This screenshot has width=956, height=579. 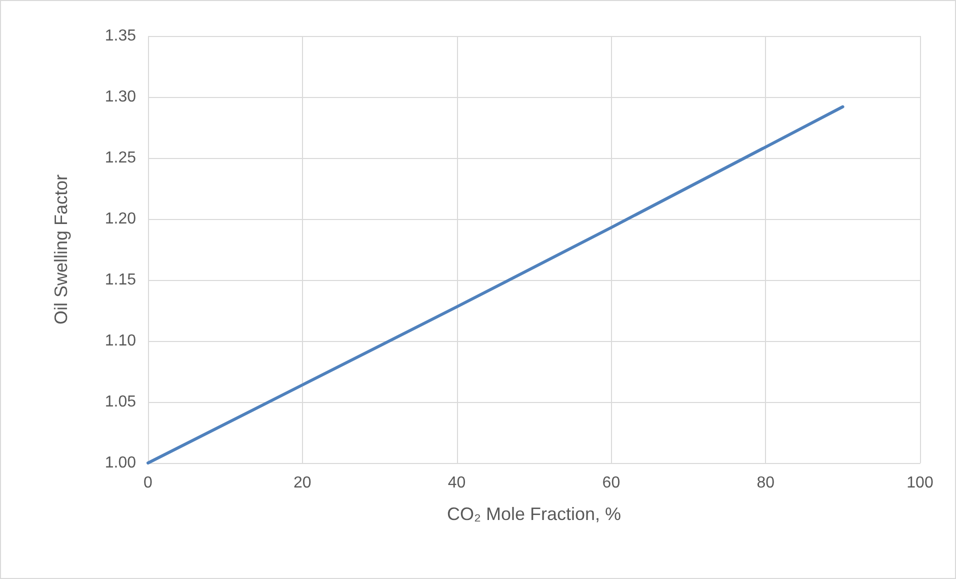 What do you see at coordinates (120, 280) in the screenshot?
I see `y-tick-label: 1.15` at bounding box center [120, 280].